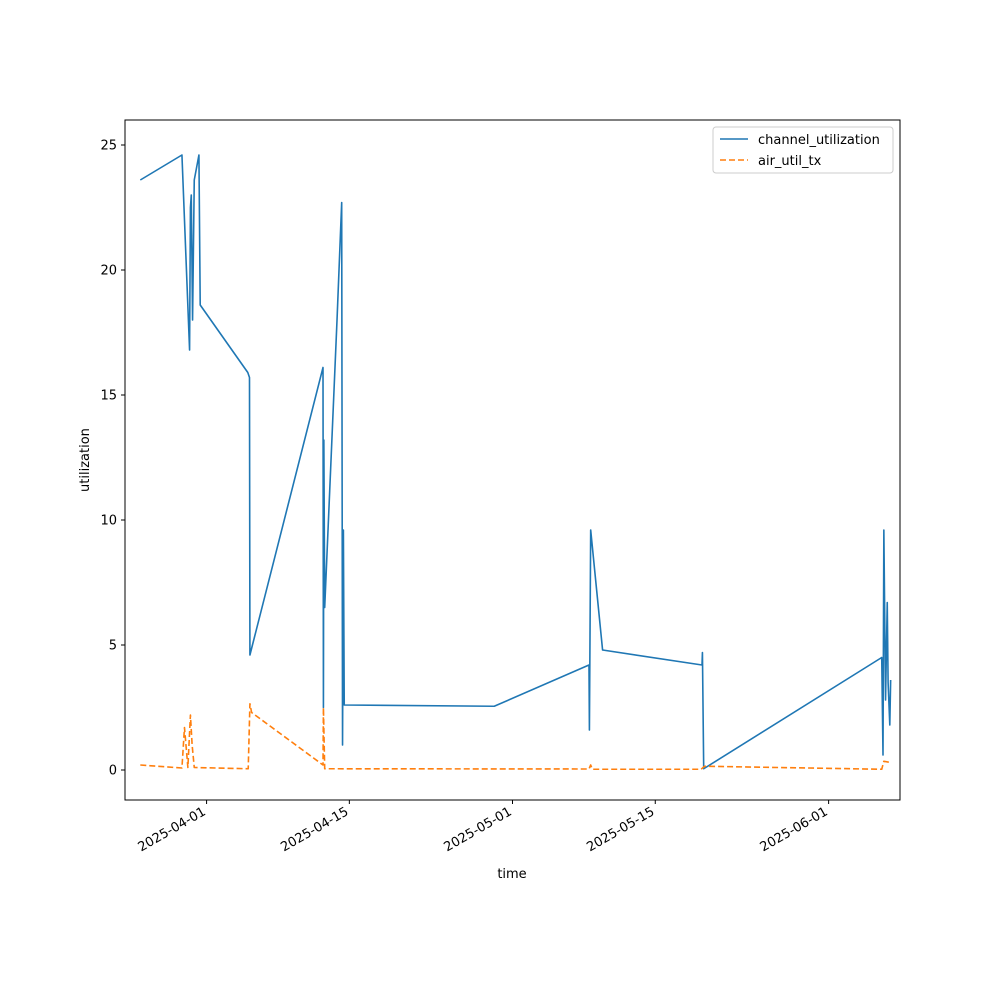 The image size is (1000, 1000). I want to click on y-tick-label: 15, so click(108, 396).